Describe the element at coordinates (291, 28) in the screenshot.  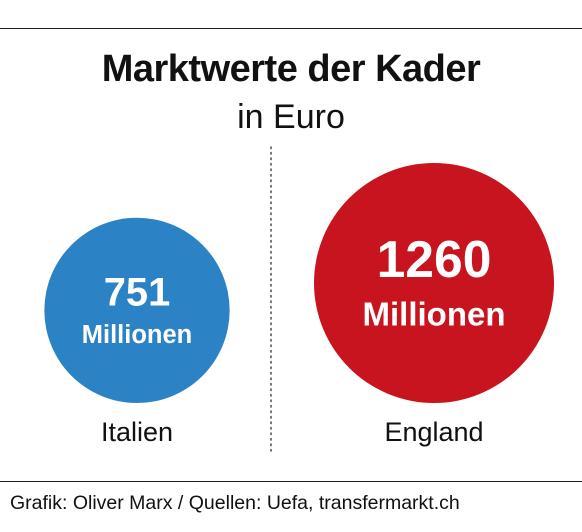
I see `top-rule` at that location.